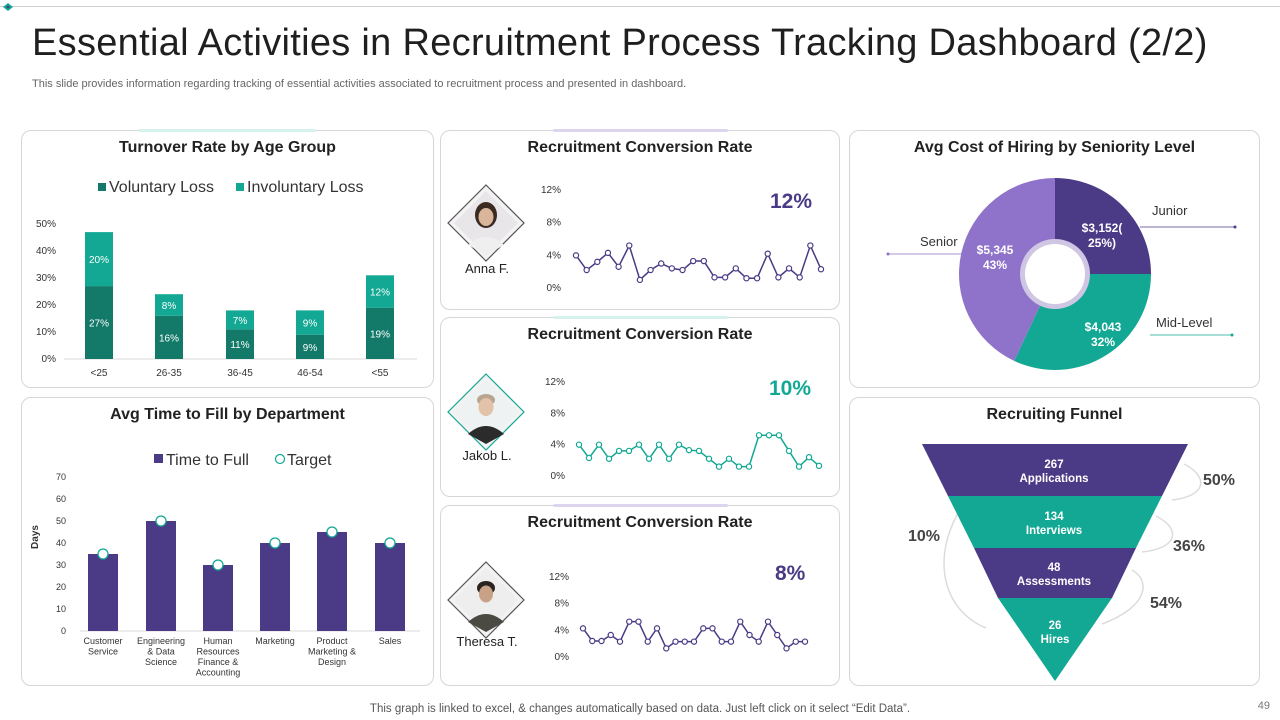 The image size is (1280, 720). Describe the element at coordinates (61, 609) in the screenshot. I see `ttf-ytick: 10` at that location.